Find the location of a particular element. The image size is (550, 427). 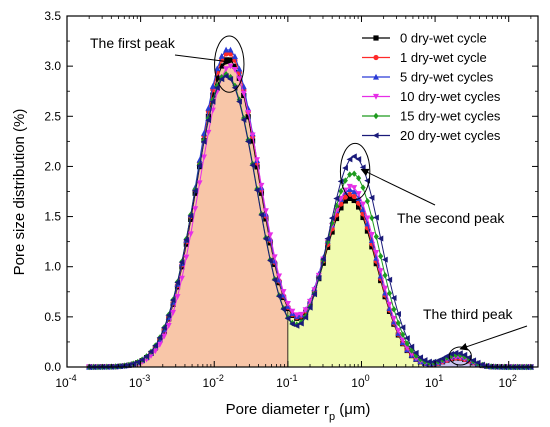

legend-entry-1: 0 dry-wet cycle is located at coordinates (424, 38).